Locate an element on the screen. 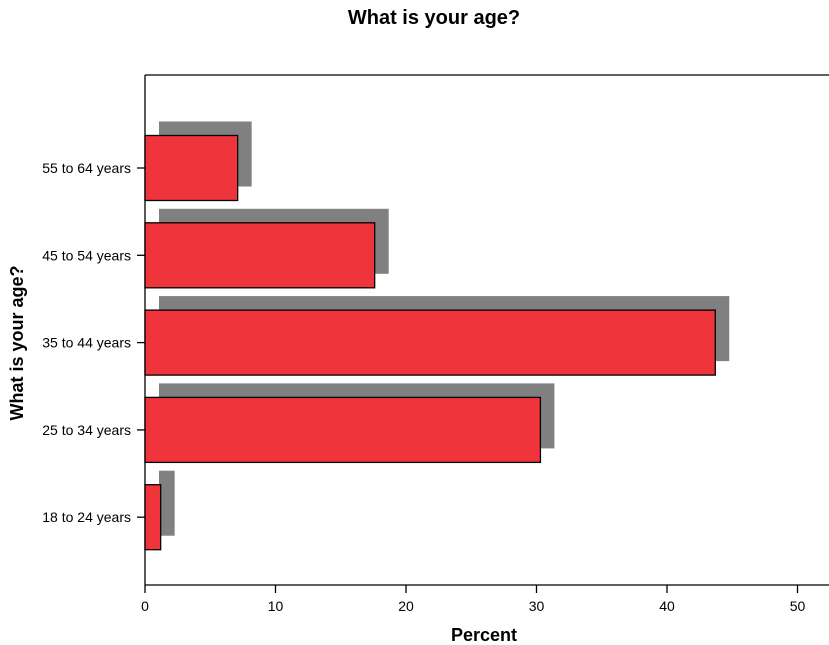 This screenshot has width=829, height=645. y-tick-label: 35 to 44 years is located at coordinates (86, 343).